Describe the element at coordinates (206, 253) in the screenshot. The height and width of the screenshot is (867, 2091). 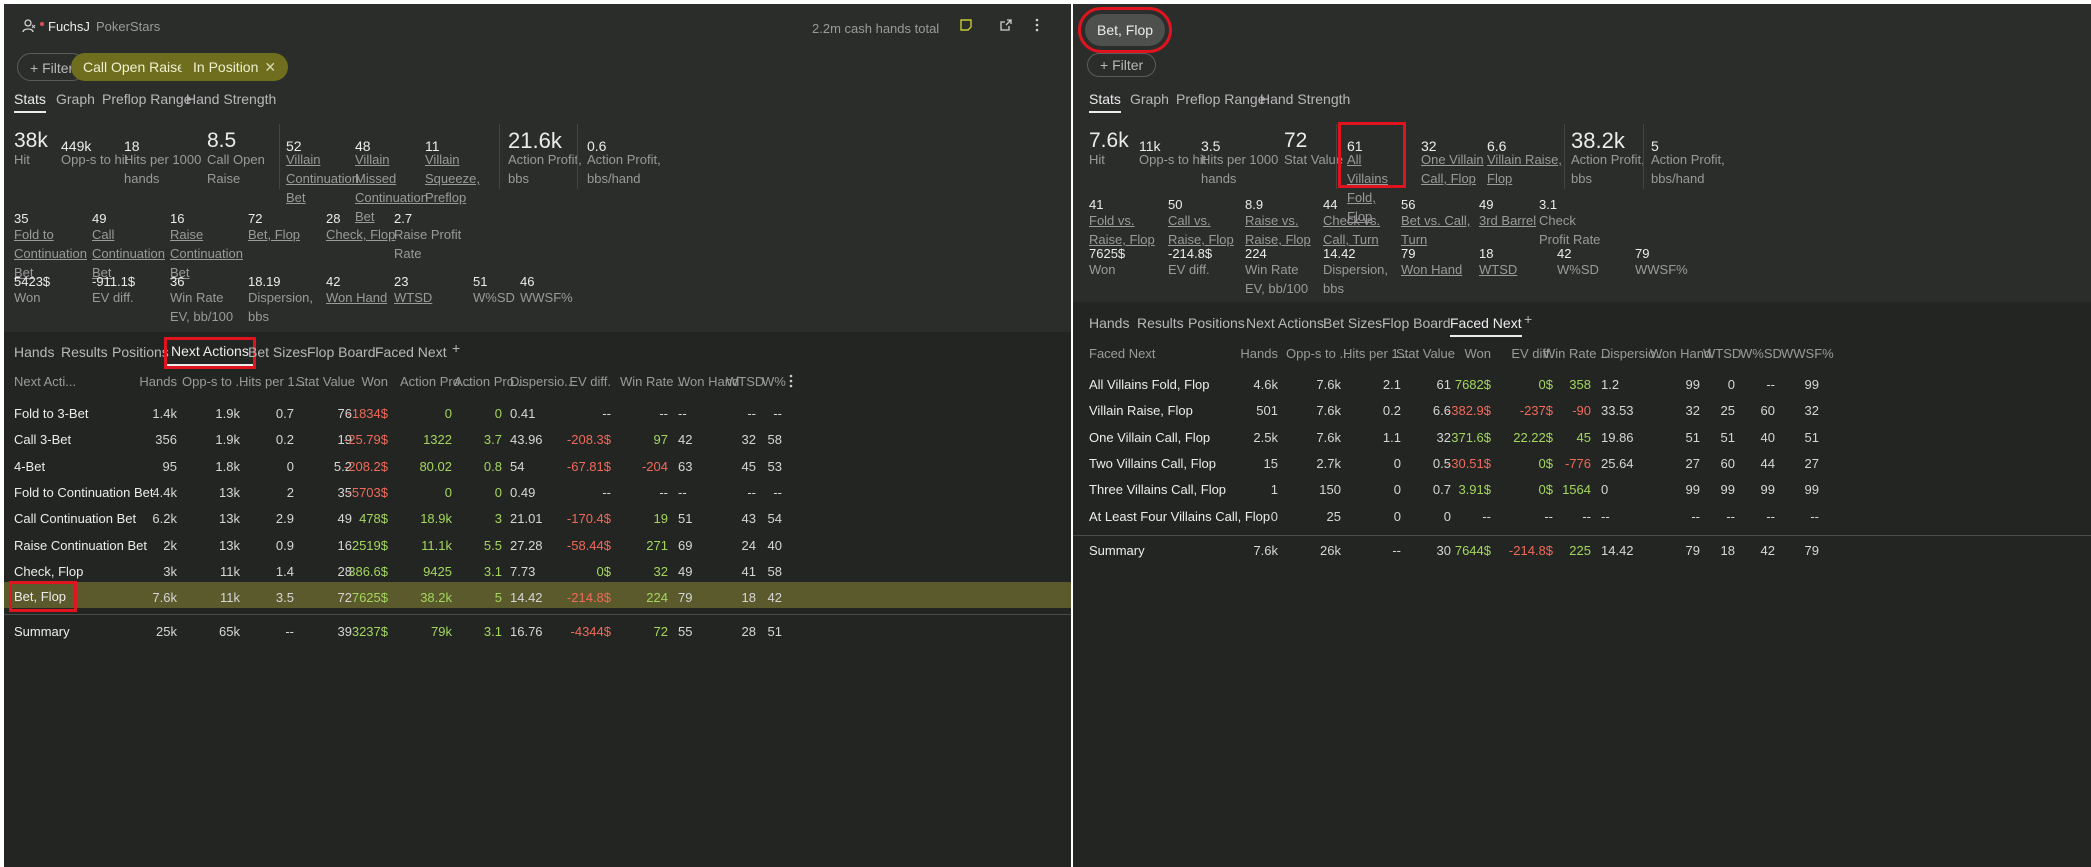
I see `stat-label-link: Raise Continuation Bet` at that location.